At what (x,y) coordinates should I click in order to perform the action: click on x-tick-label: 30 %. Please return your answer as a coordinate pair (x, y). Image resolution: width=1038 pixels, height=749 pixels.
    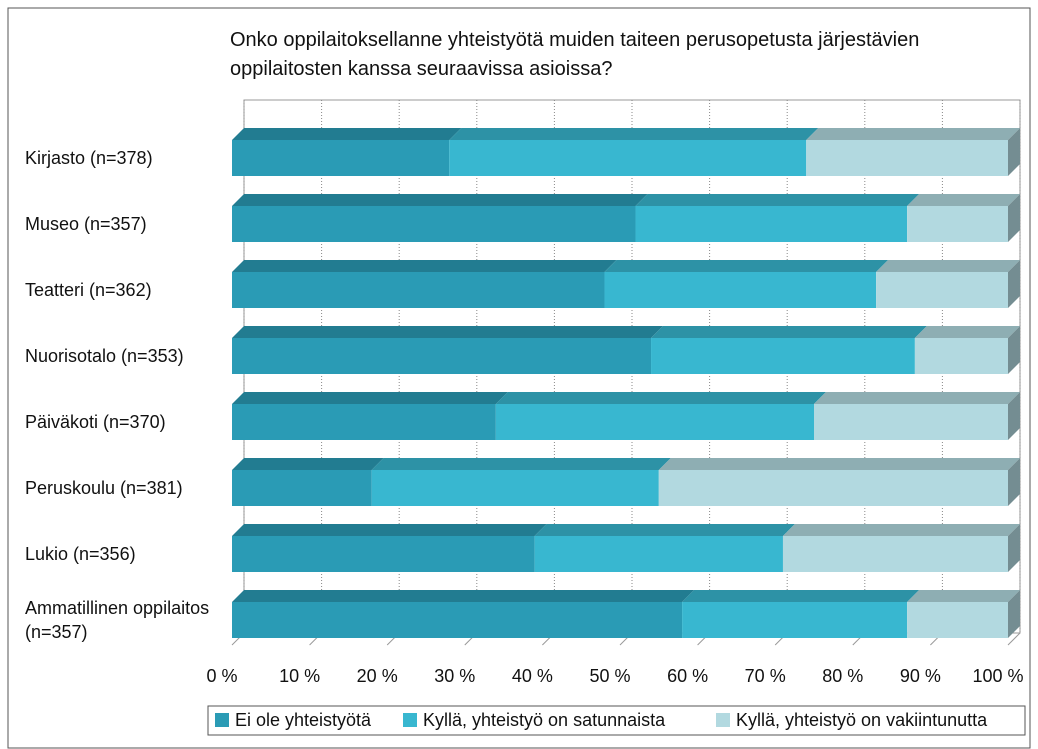
    Looking at the image, I should click on (454, 676).